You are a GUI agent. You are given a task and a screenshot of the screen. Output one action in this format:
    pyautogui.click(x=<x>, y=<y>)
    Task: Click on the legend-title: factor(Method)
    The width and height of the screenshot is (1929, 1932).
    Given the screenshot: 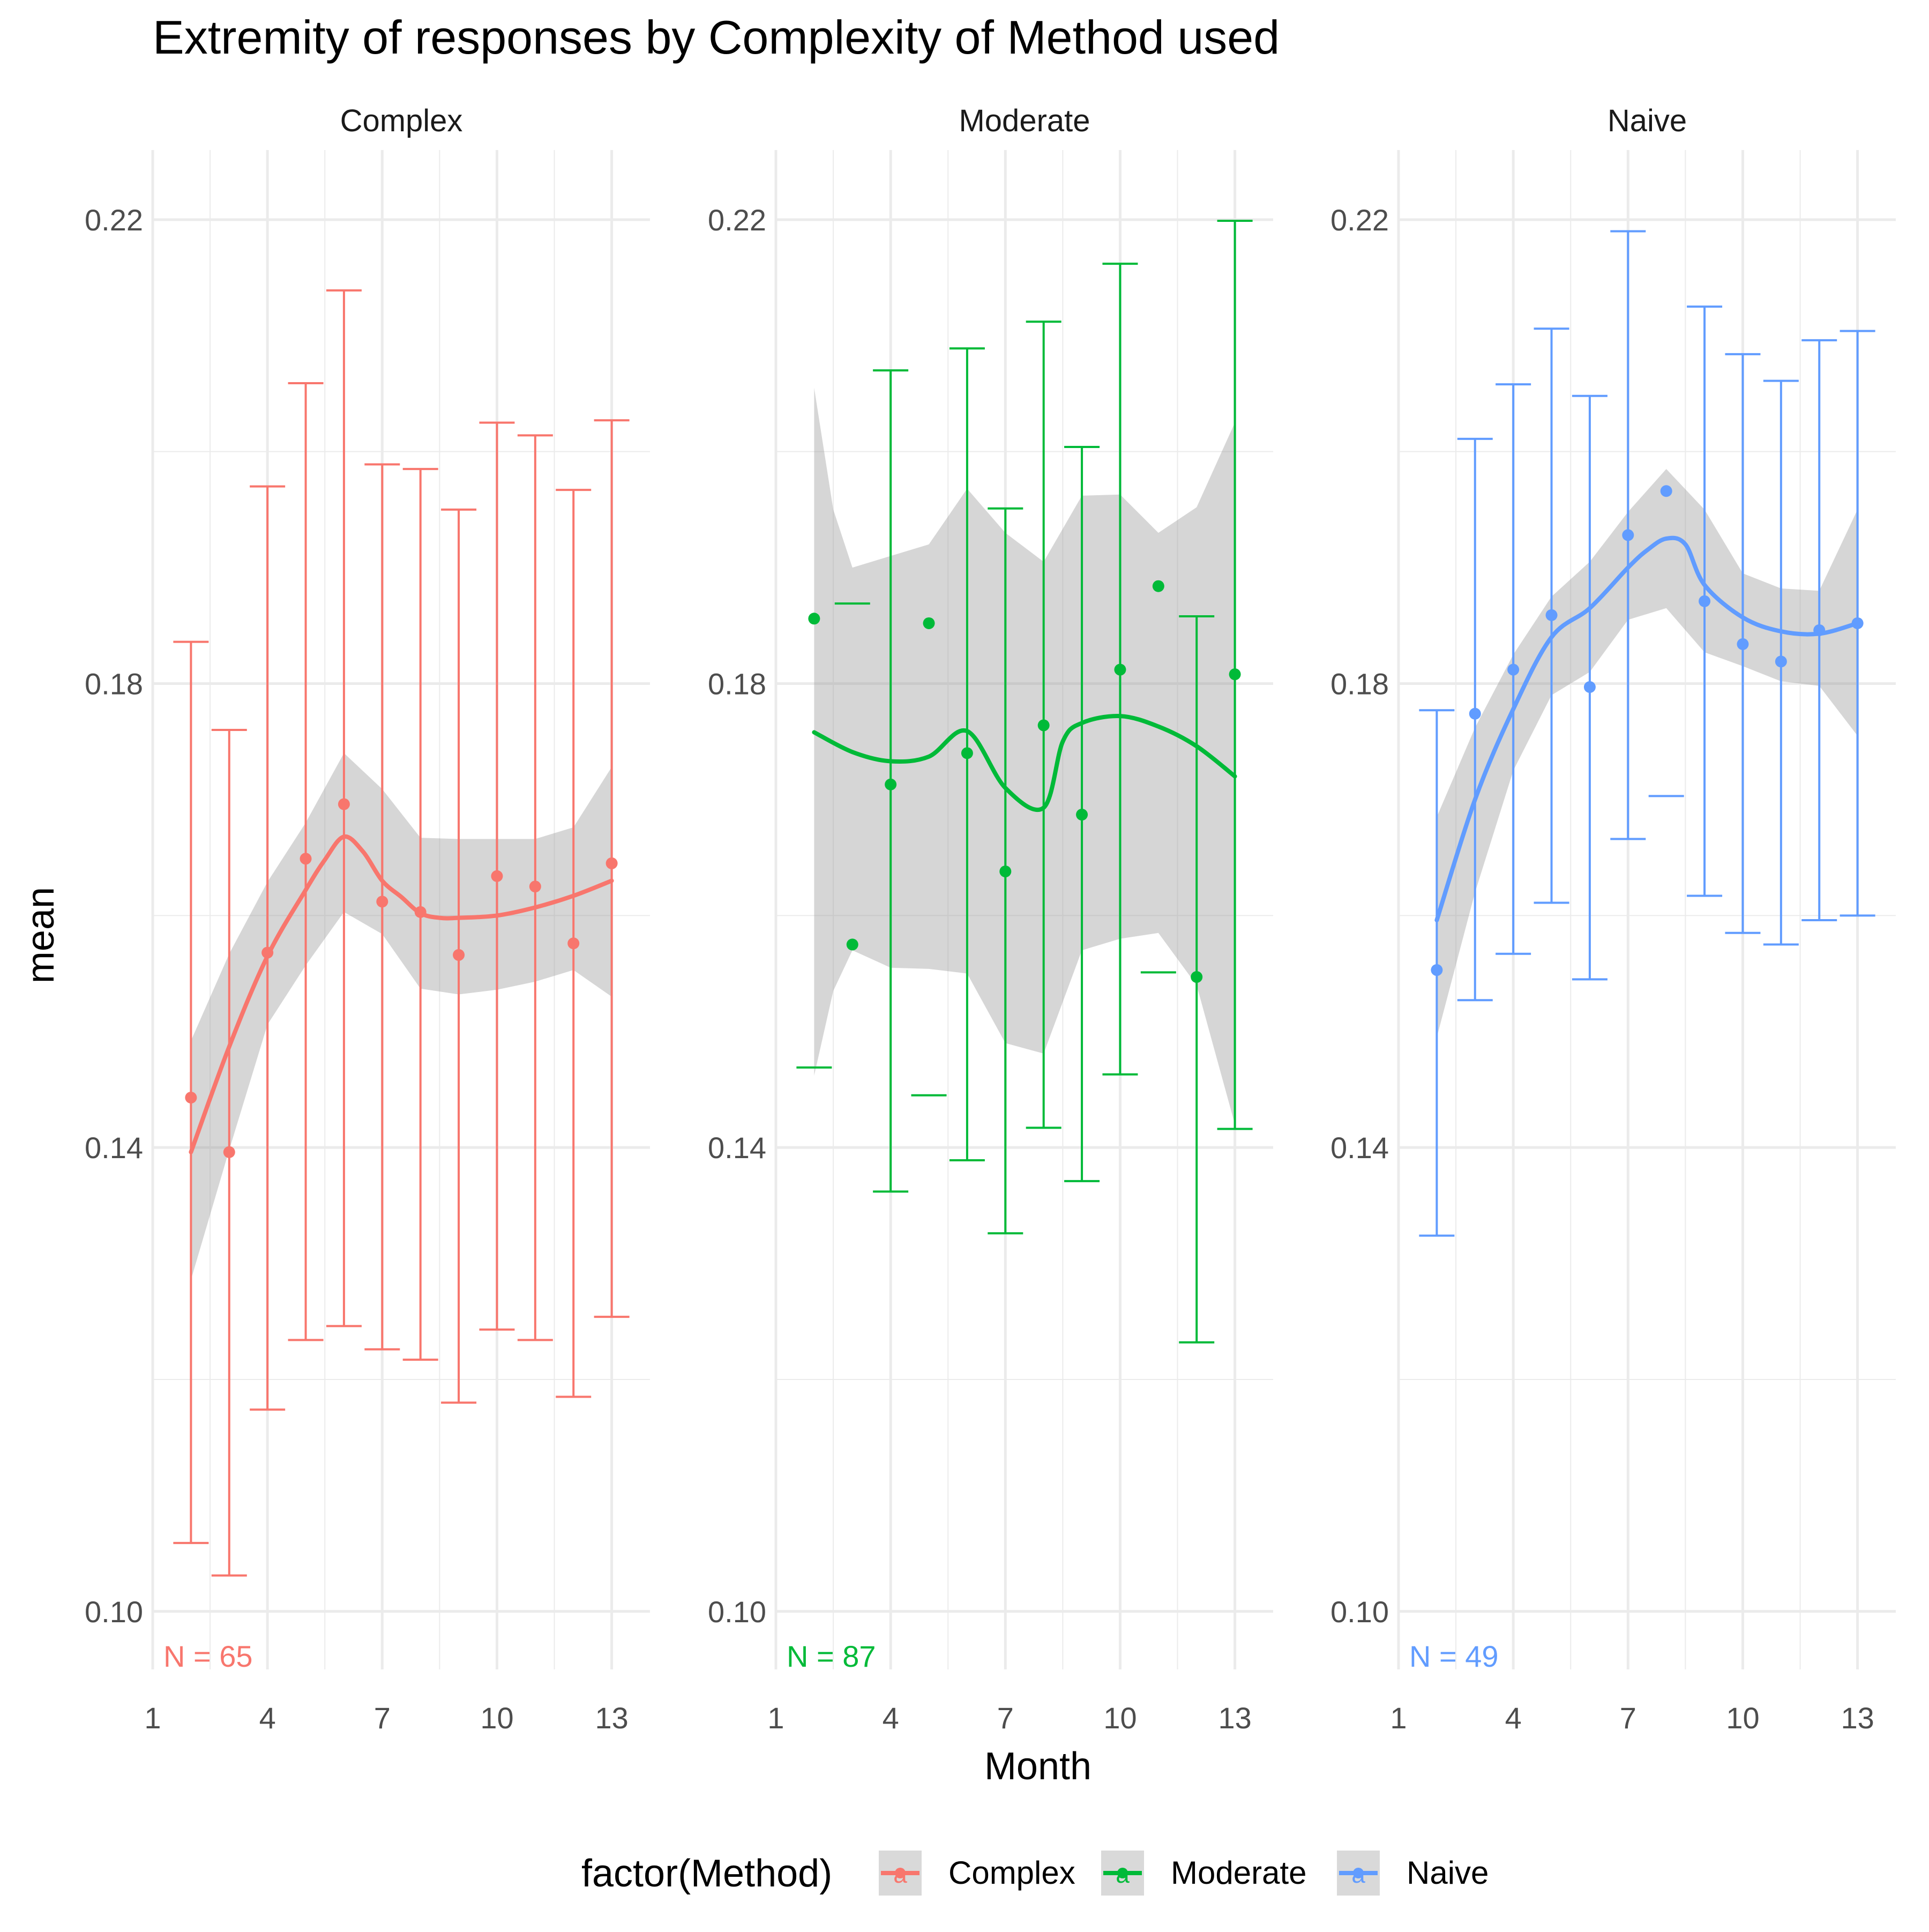 What is the action you would take?
    pyautogui.click(x=707, y=1873)
    